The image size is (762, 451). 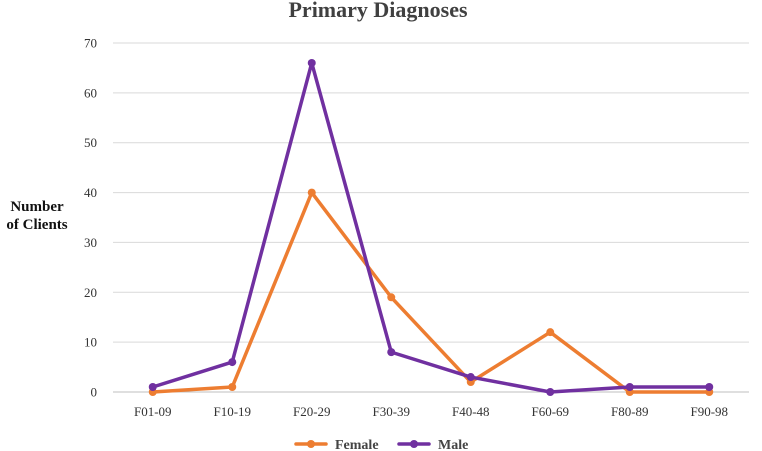 I want to click on y-tick-label: 70, so click(x=90, y=43).